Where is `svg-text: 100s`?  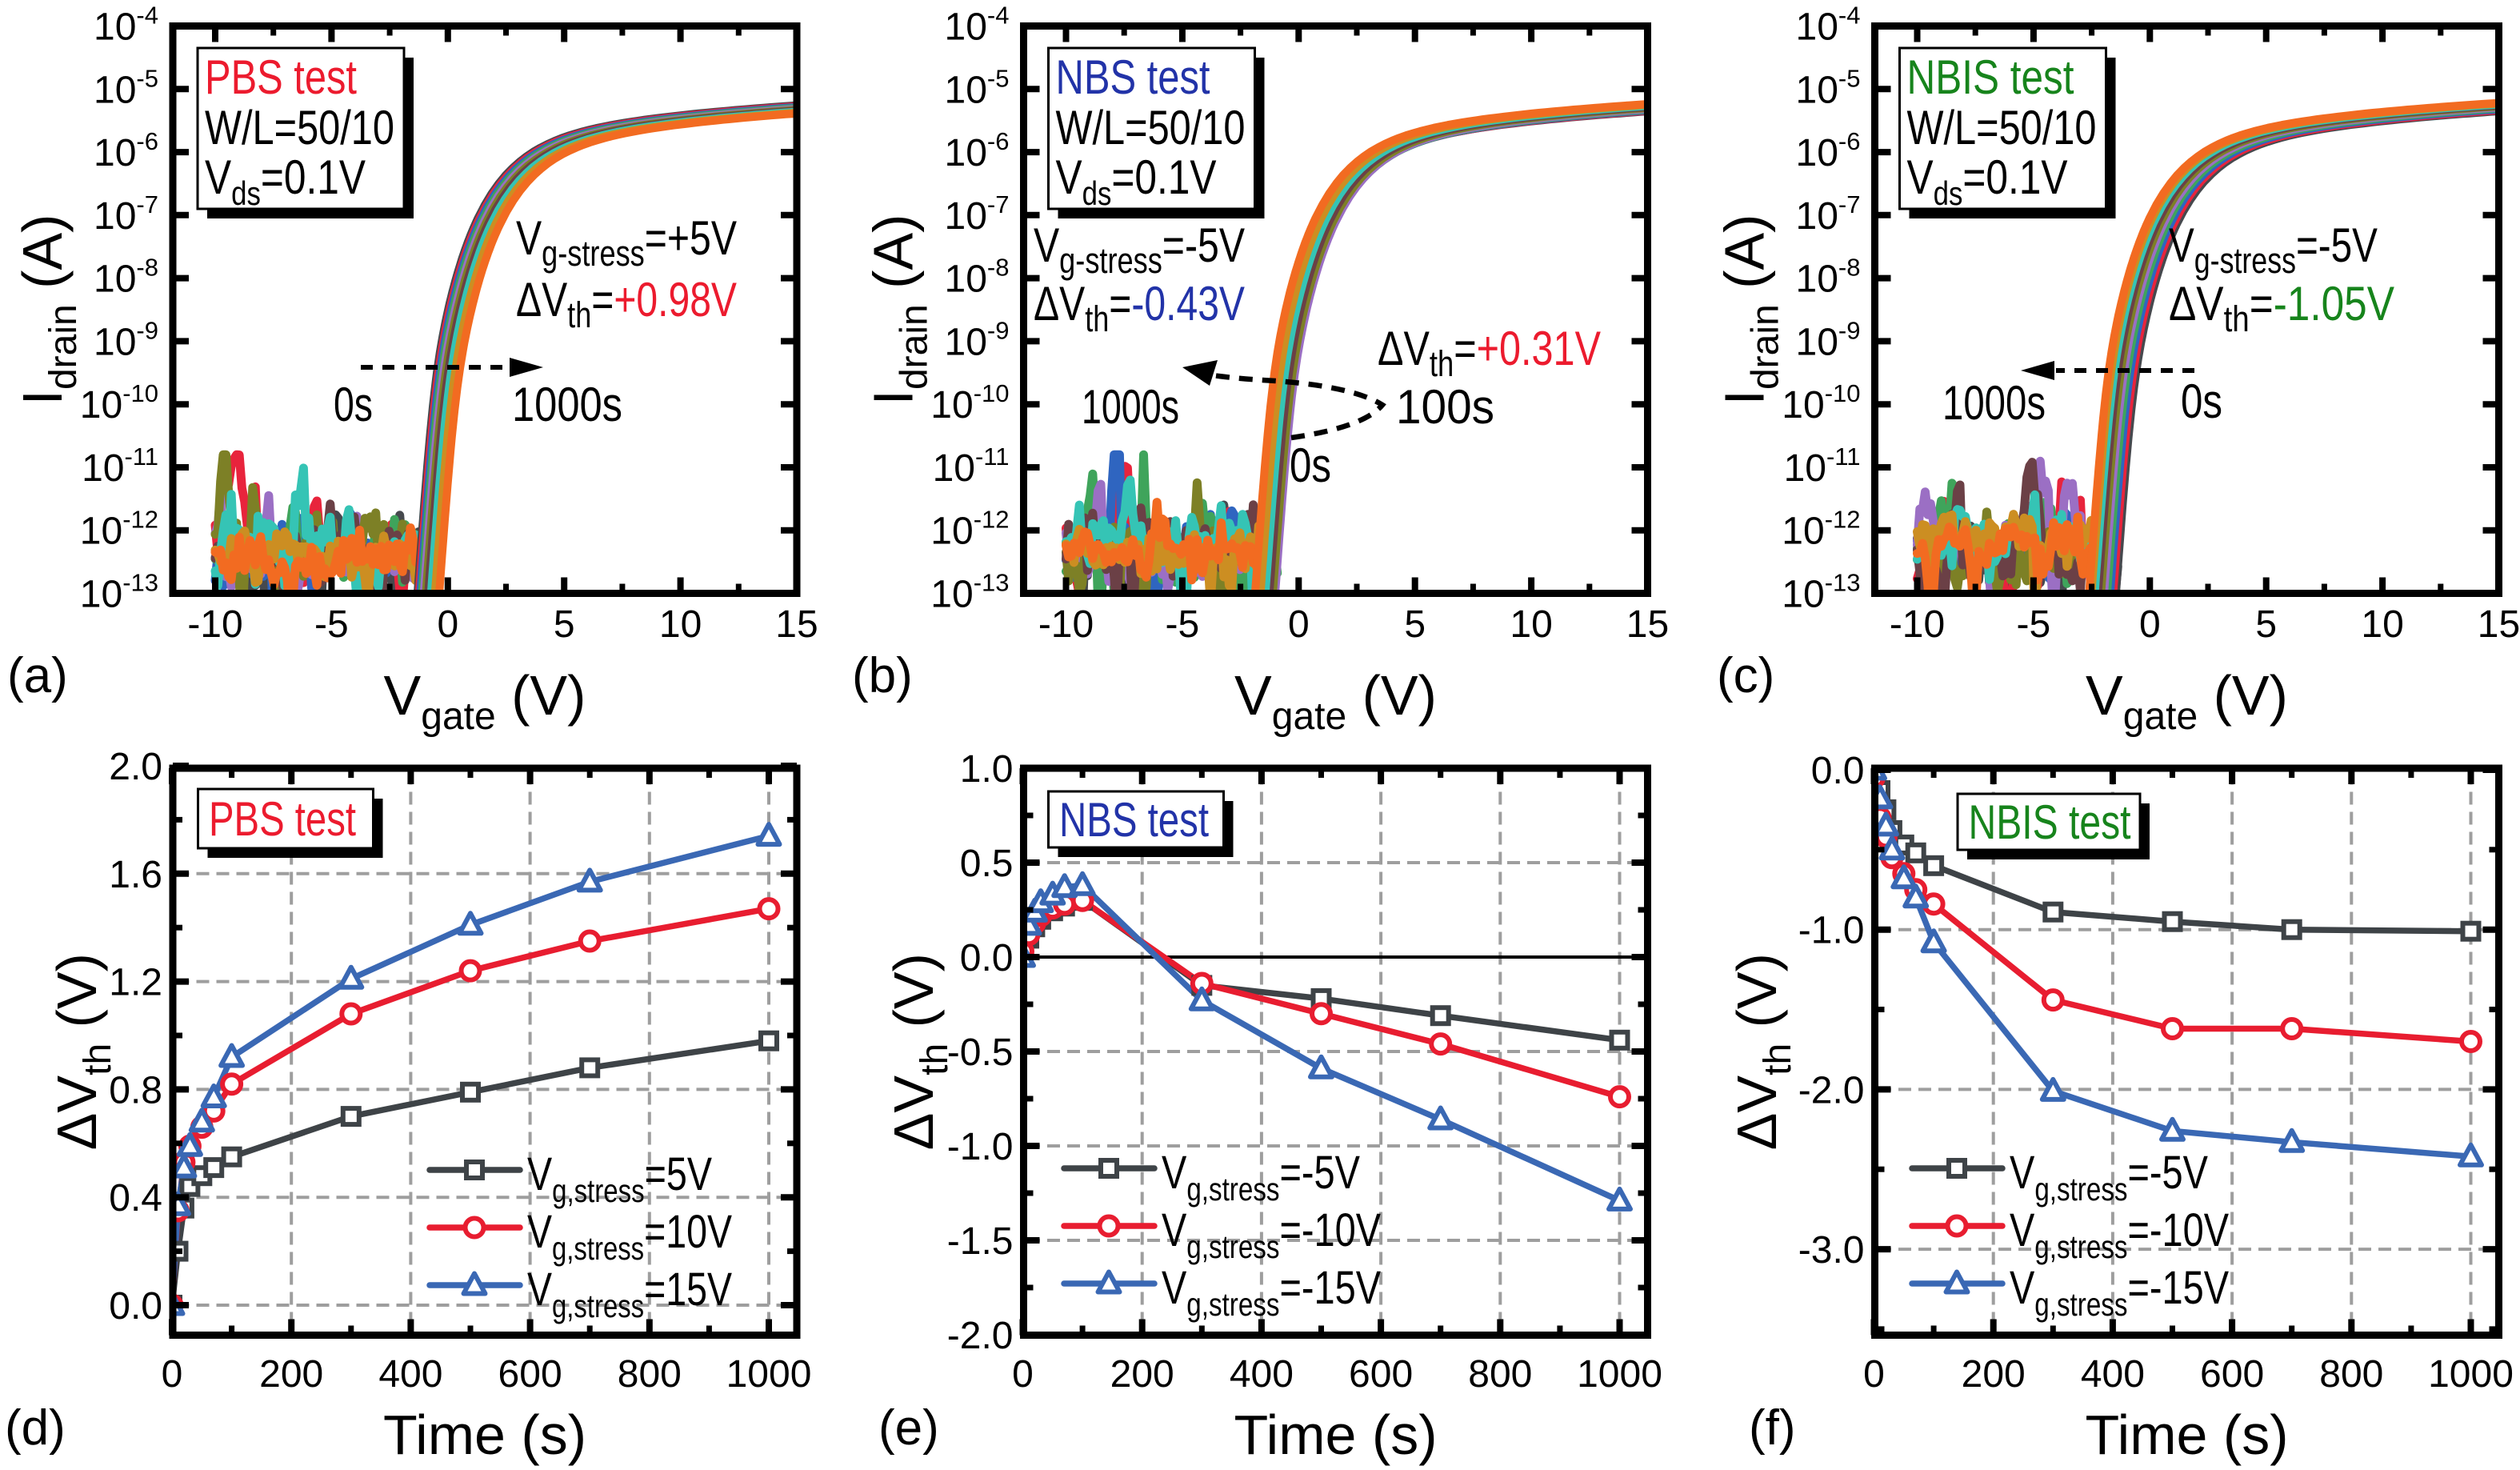 svg-text: 100s is located at coordinates (1445, 407).